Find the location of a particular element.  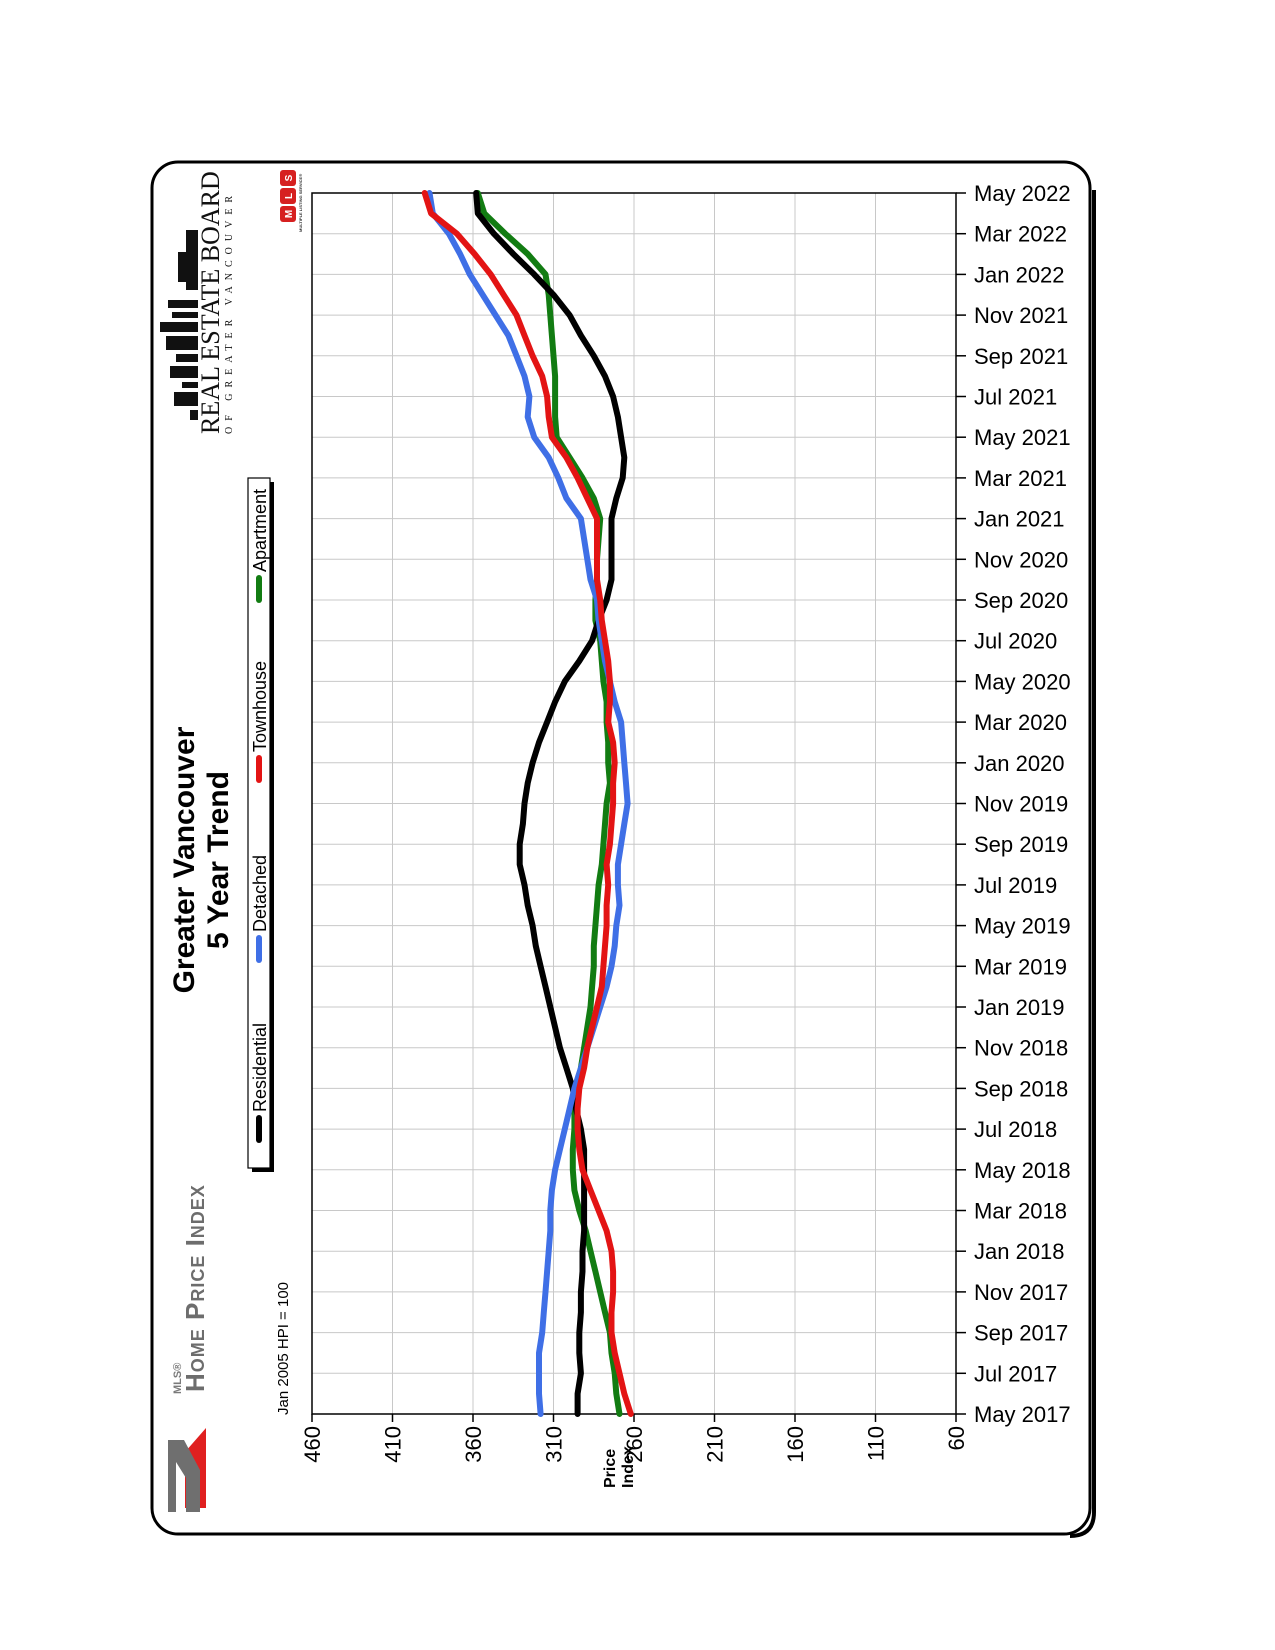

time-tick-label: Mar 2022 is located at coordinates (1020, 234).